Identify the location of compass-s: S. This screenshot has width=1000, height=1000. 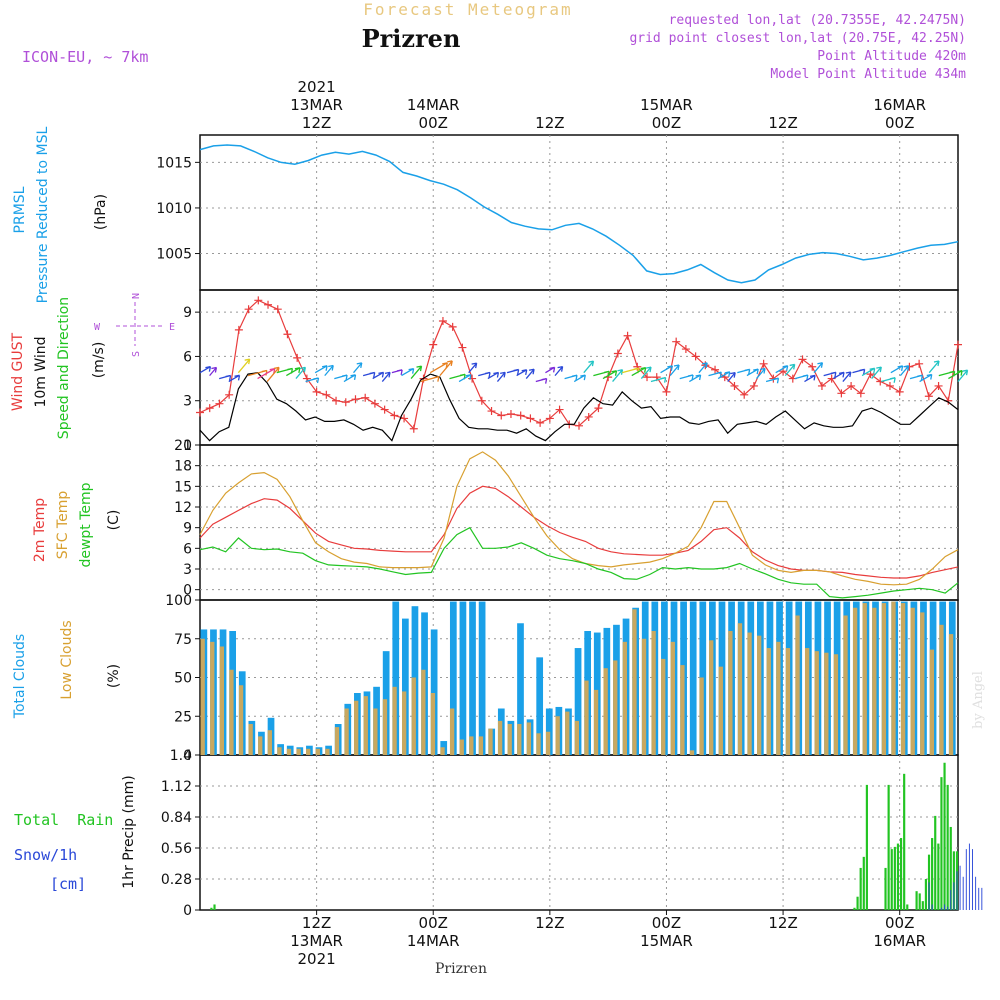
(136, 354).